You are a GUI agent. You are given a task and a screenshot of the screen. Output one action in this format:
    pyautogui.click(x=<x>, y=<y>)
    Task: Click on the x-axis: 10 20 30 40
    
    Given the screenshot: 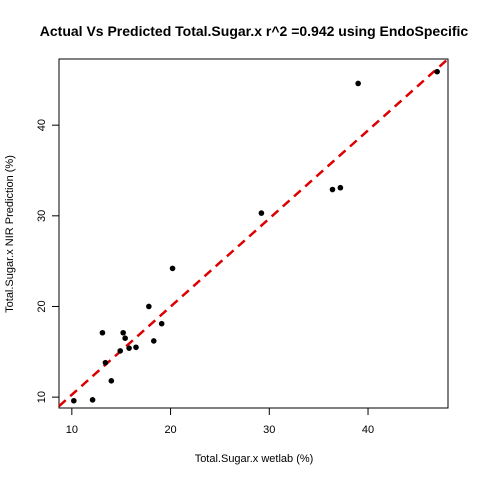 What is the action you would take?
    pyautogui.click(x=220, y=422)
    